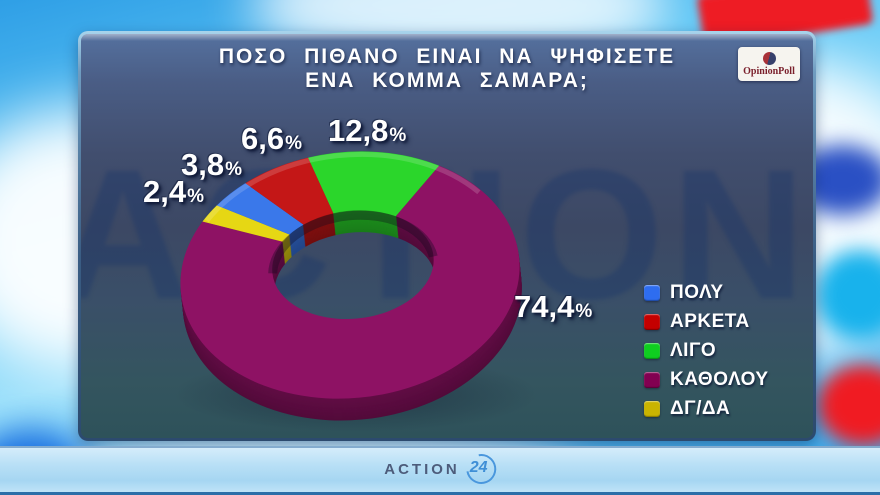  I want to click on percent-value: 74,4, so click(544, 306).